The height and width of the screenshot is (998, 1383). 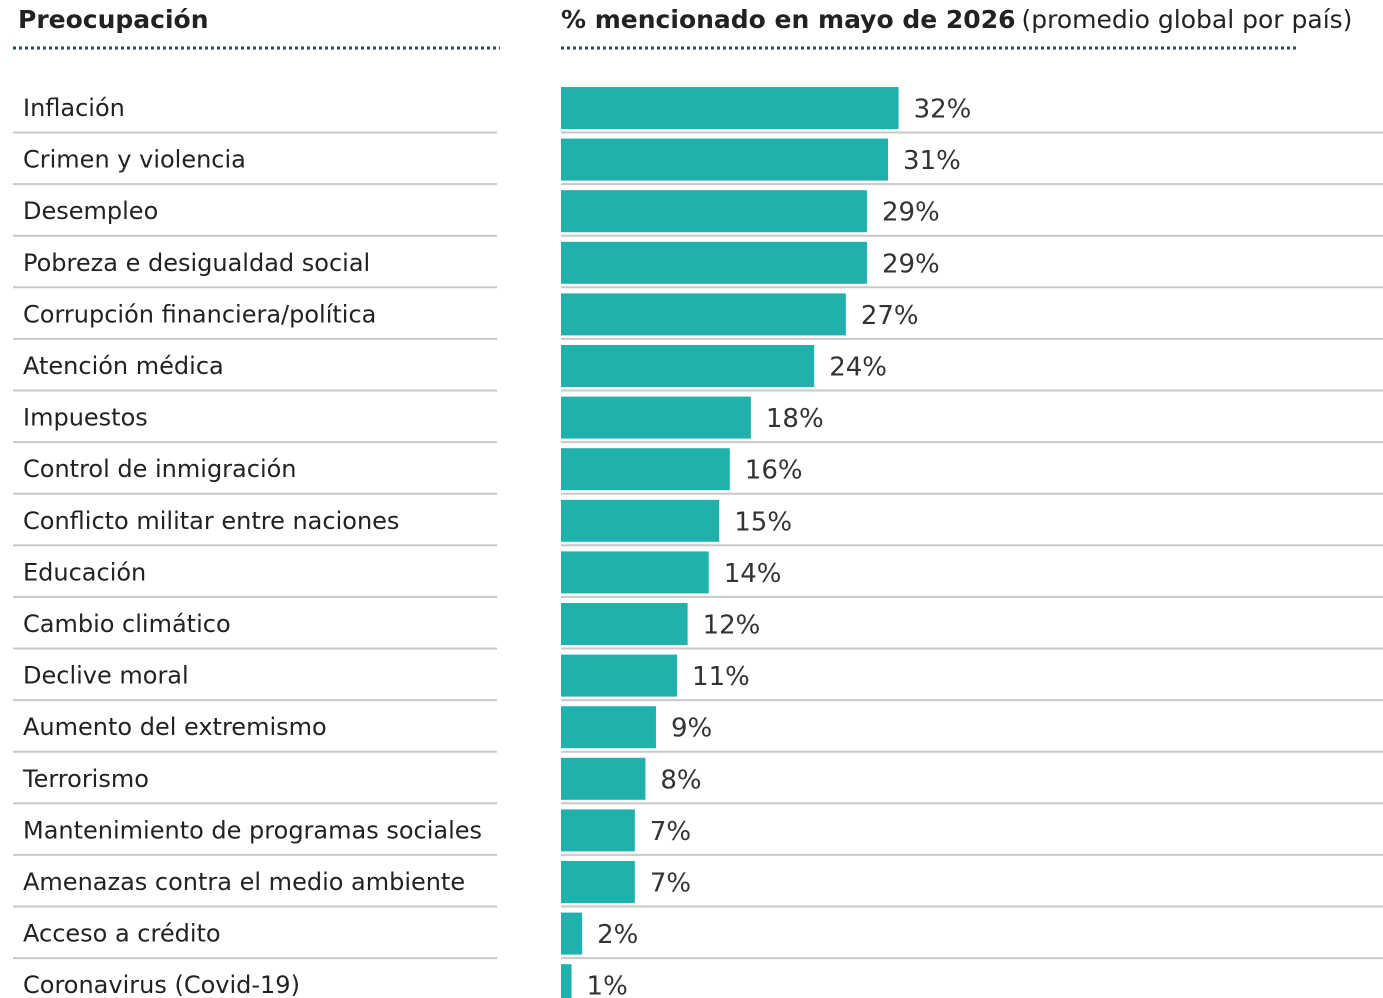 What do you see at coordinates (1186, 19) in the screenshot?
I see `chart-subtitle: (promedio global por país)` at bounding box center [1186, 19].